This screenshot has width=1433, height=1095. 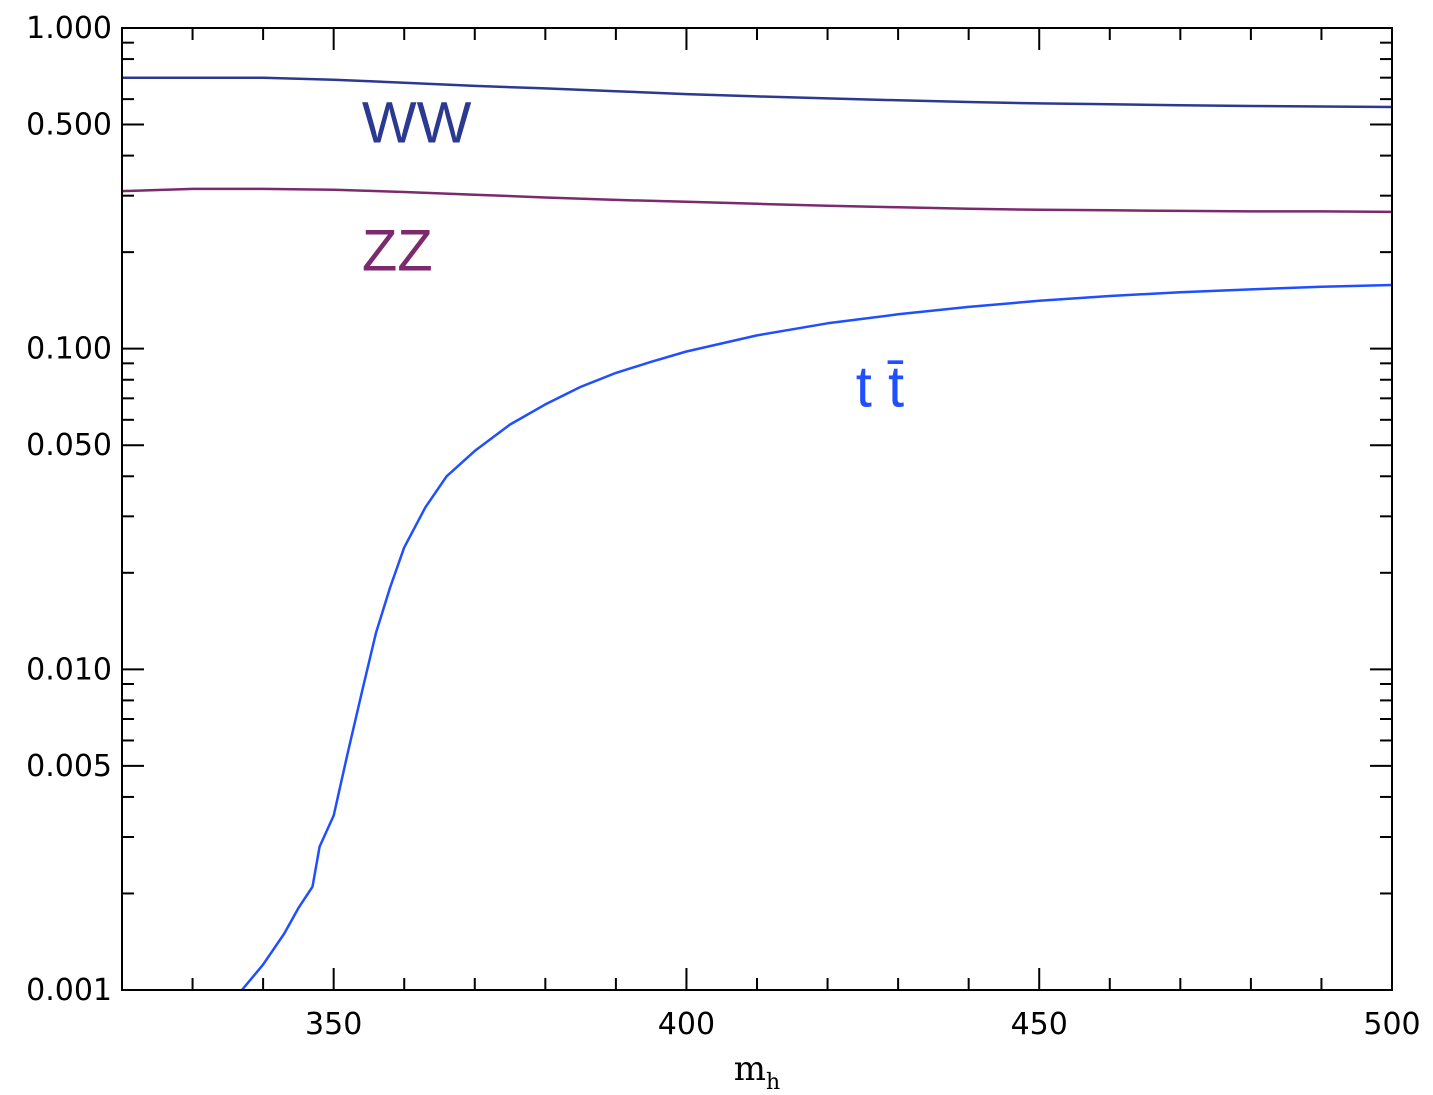 I want to click on x-axis-title-subscript: h, so click(x=773, y=1082).